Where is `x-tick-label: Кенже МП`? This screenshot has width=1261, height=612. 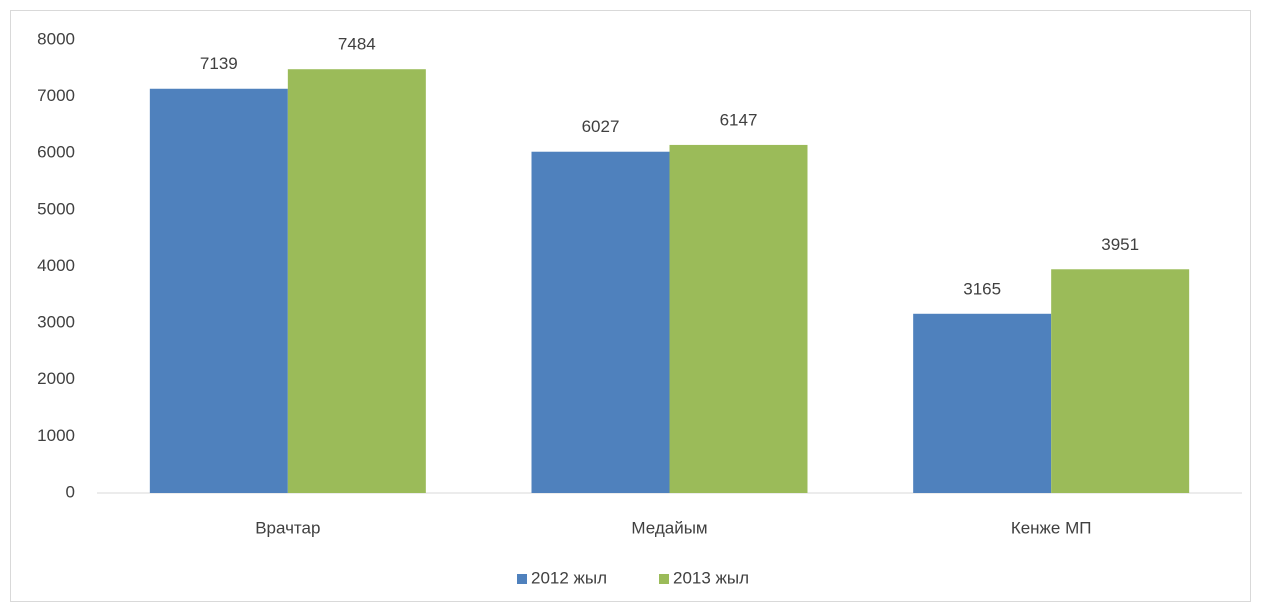 x-tick-label: Кенже МП is located at coordinates (1051, 527).